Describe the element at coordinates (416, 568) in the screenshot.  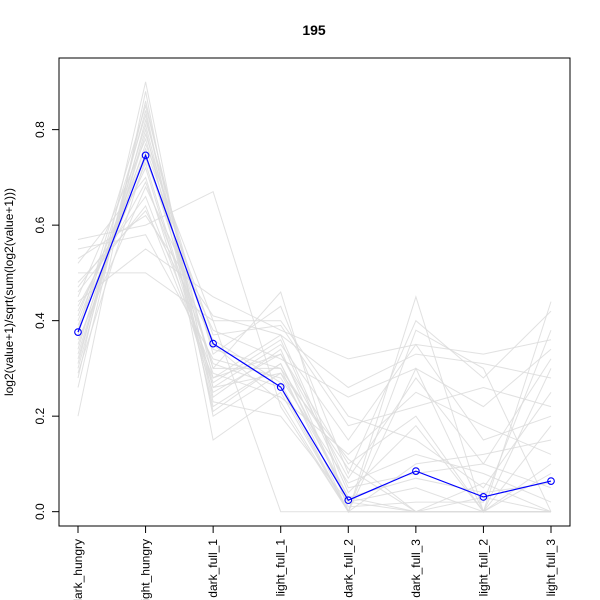
I see `x-tick-label: dark_full_3` at that location.